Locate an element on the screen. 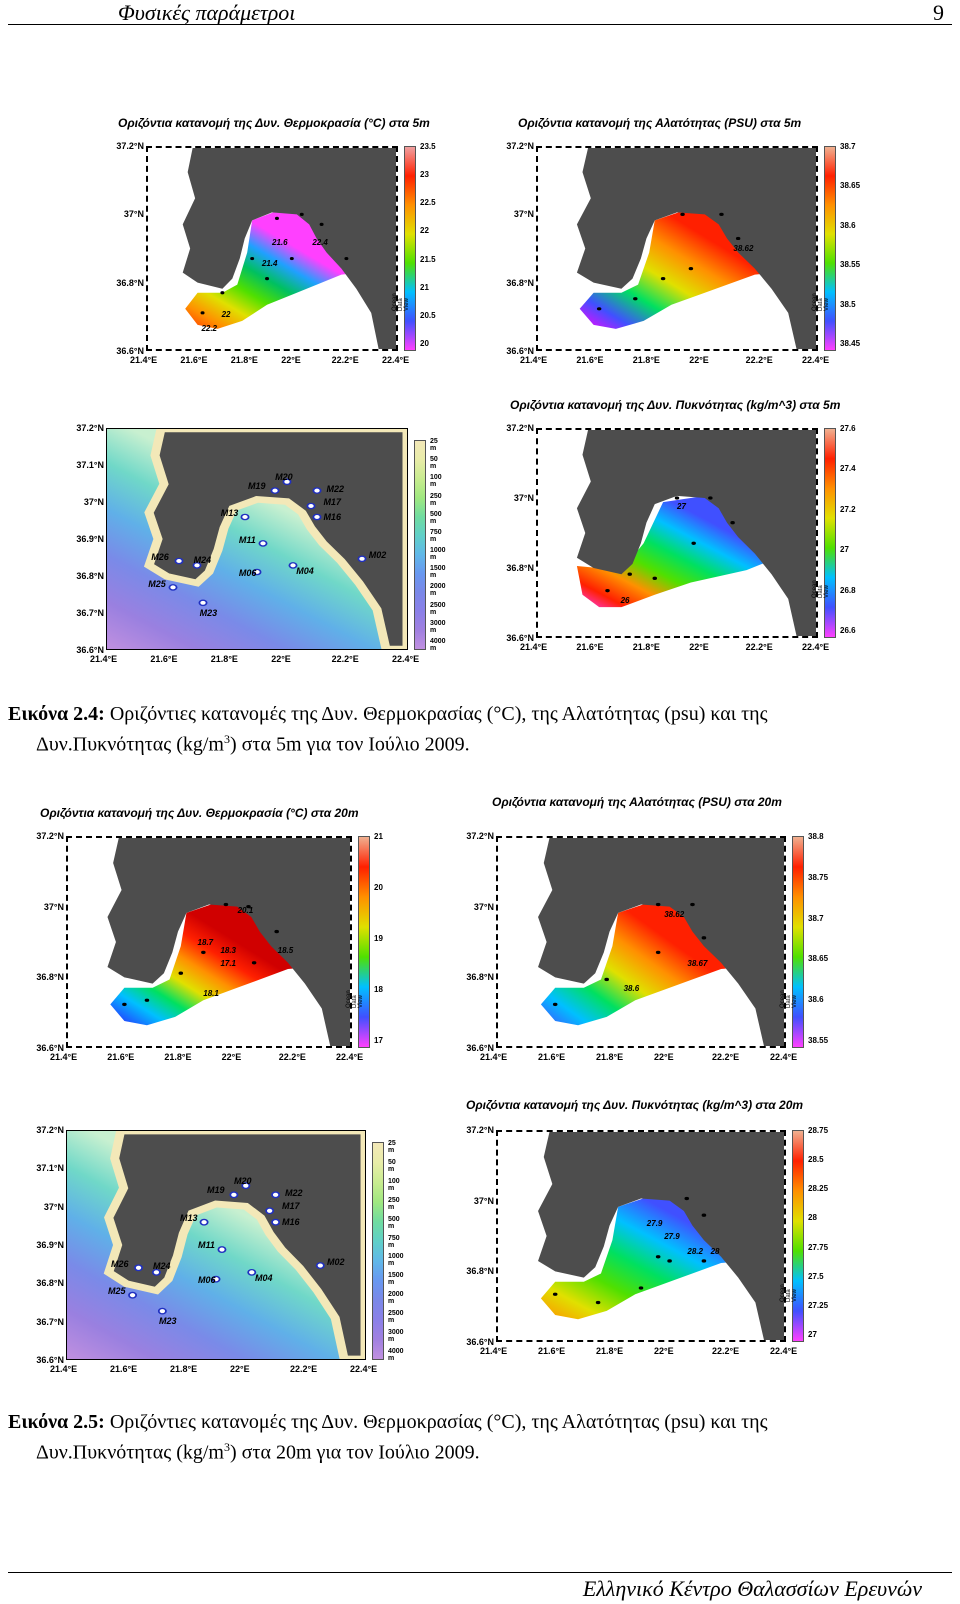 This screenshot has height=1604, width=960. colorbar-label: 27.6 is located at coordinates (848, 428).